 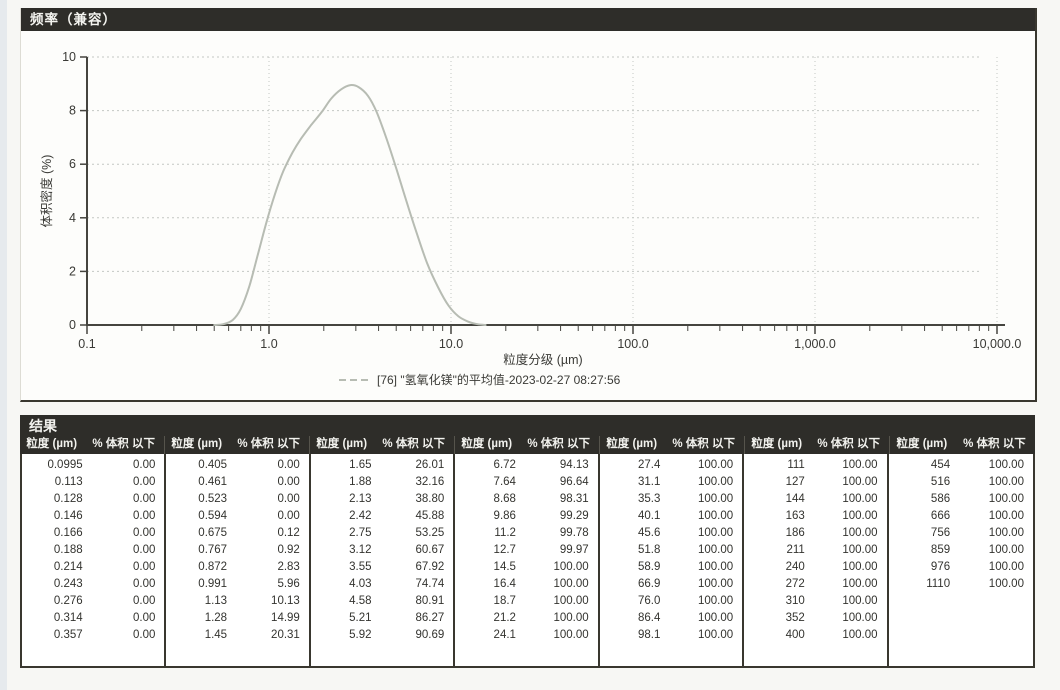 I want to click on size-column-header: 粒度 (µm), so click(x=632, y=444).